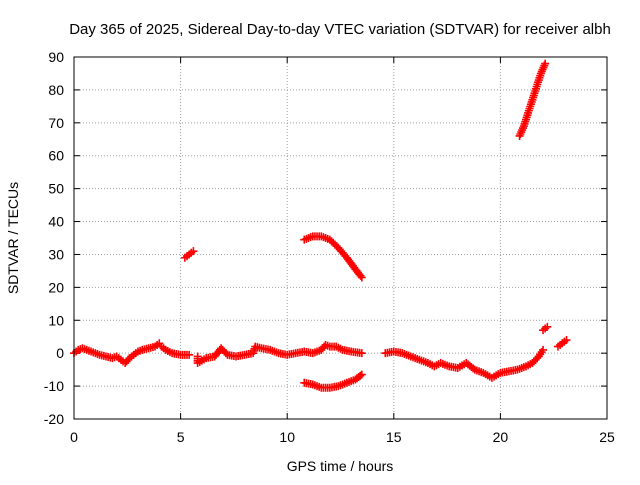 The height and width of the screenshot is (485, 640). I want to click on series-arc-upper, so click(333, 257).